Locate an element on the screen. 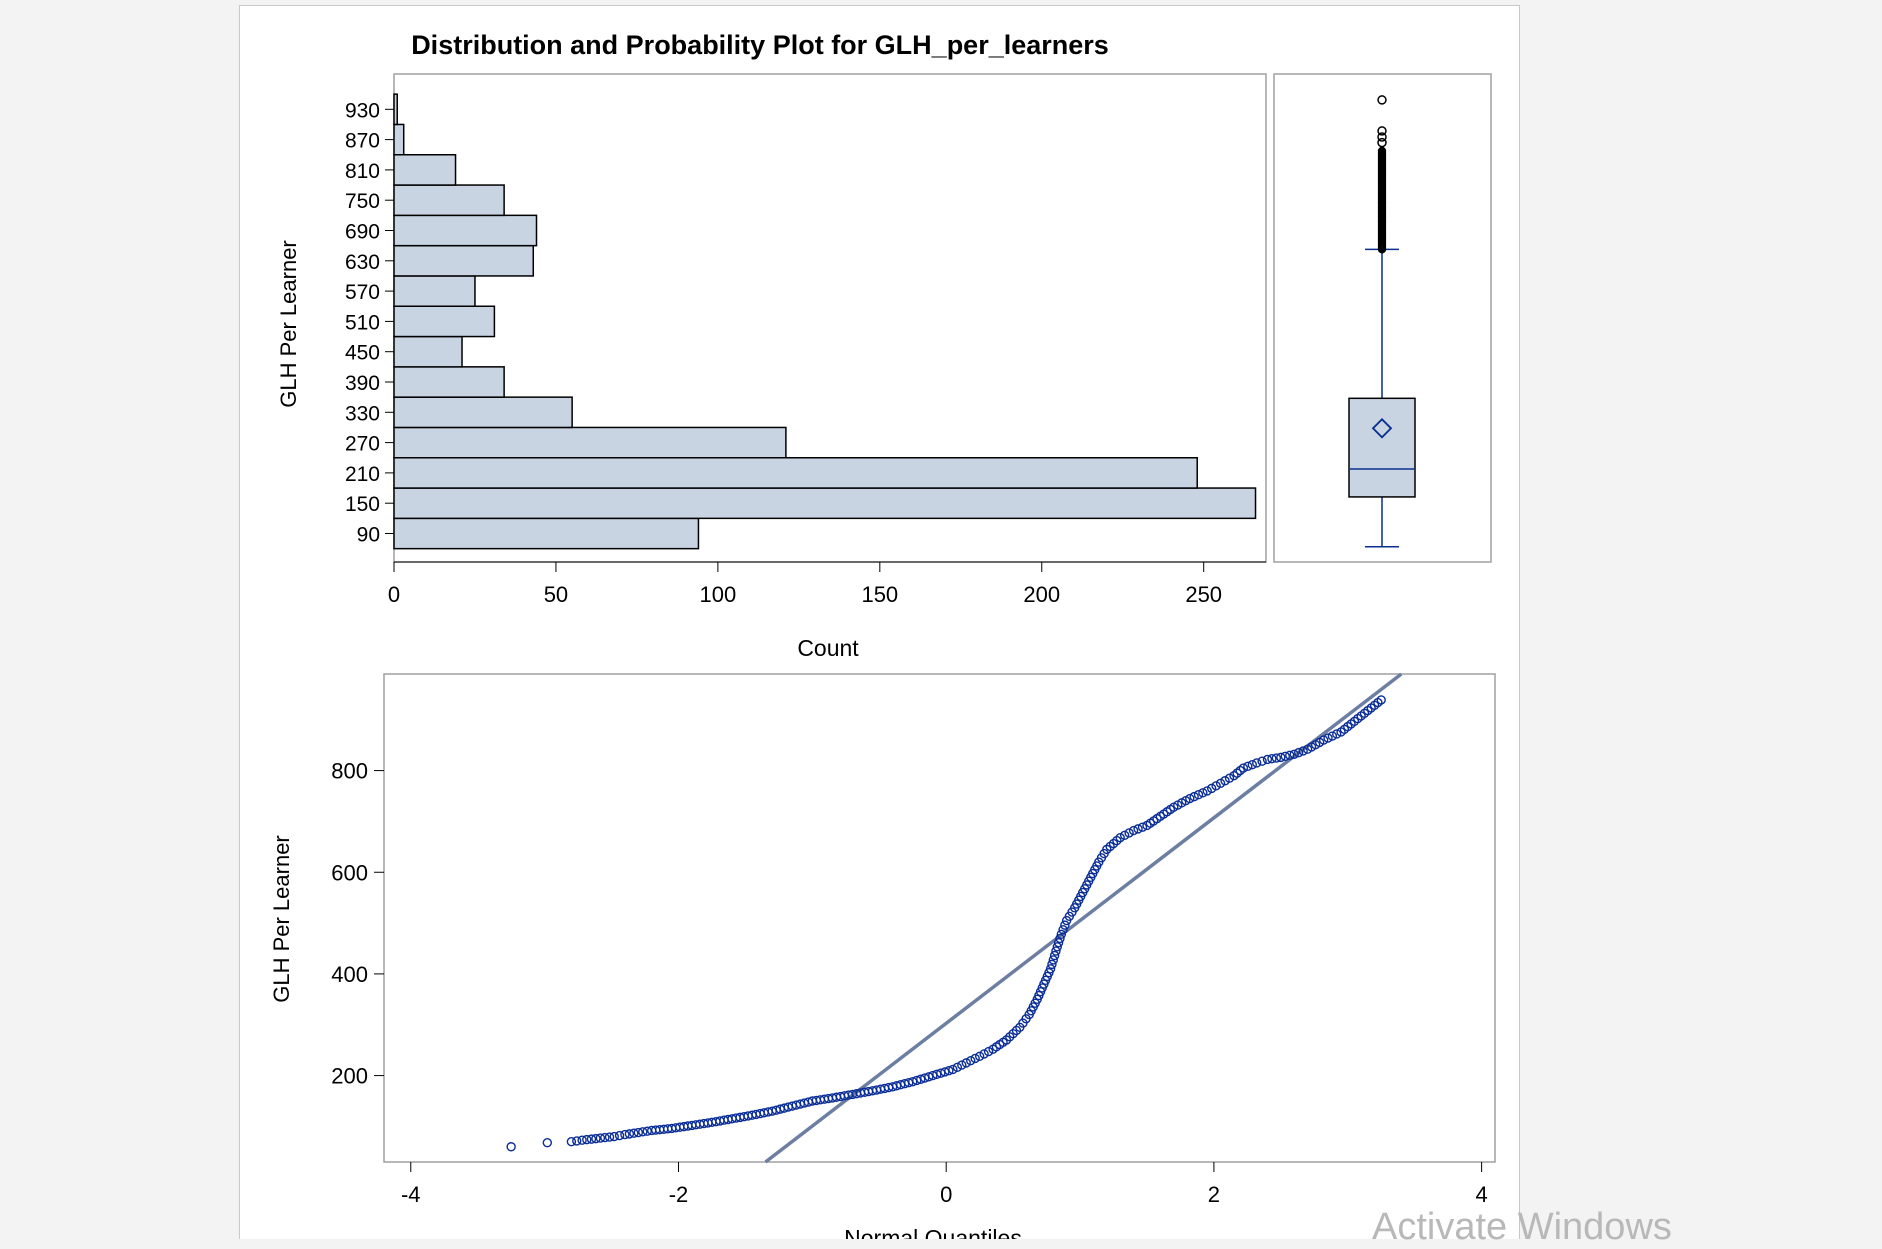 The image size is (1882, 1249). histogram-y-tick-label: 630 is located at coordinates (362, 262).